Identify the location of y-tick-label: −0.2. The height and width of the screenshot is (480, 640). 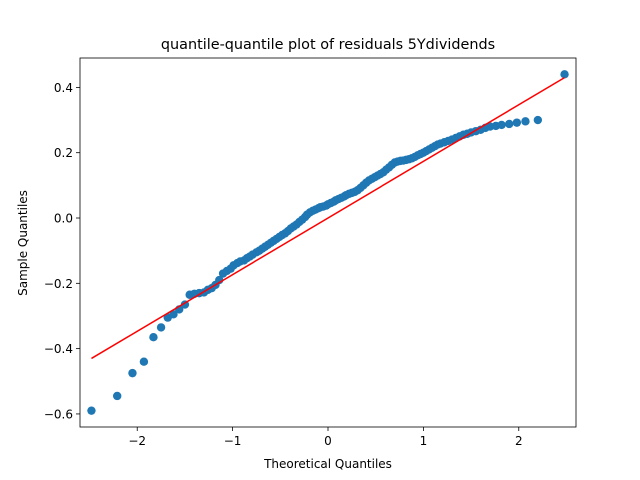
(58, 284).